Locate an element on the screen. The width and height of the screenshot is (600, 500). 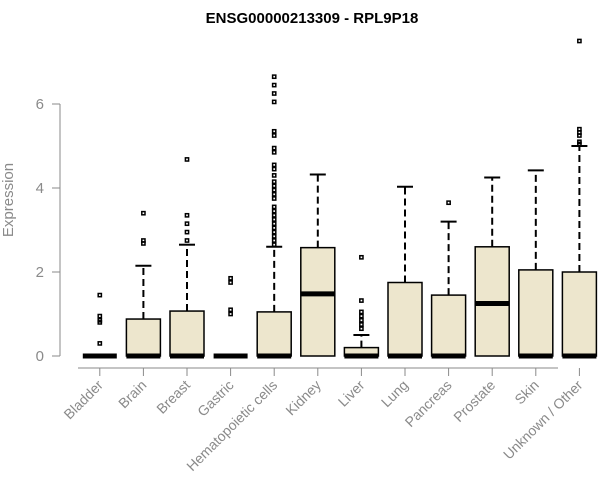
x-tick-label: Kidney is located at coordinates (303, 398).